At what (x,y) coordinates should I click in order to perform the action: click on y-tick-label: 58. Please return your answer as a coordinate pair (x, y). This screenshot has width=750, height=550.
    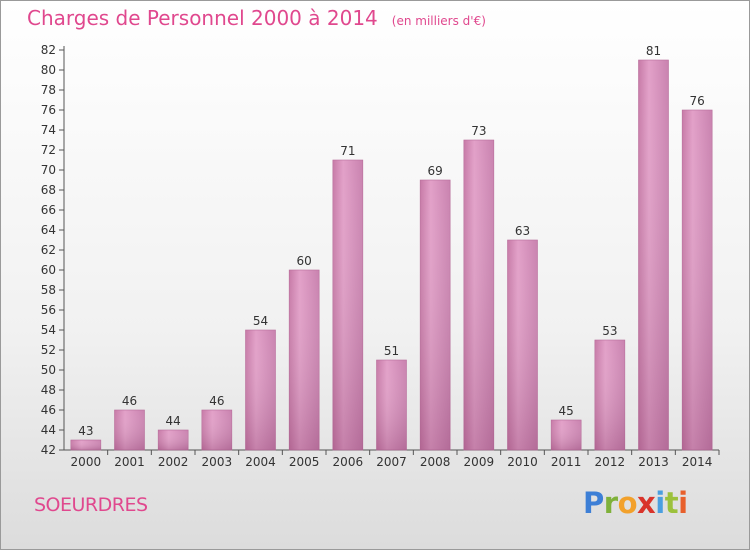
    Looking at the image, I should click on (48, 290).